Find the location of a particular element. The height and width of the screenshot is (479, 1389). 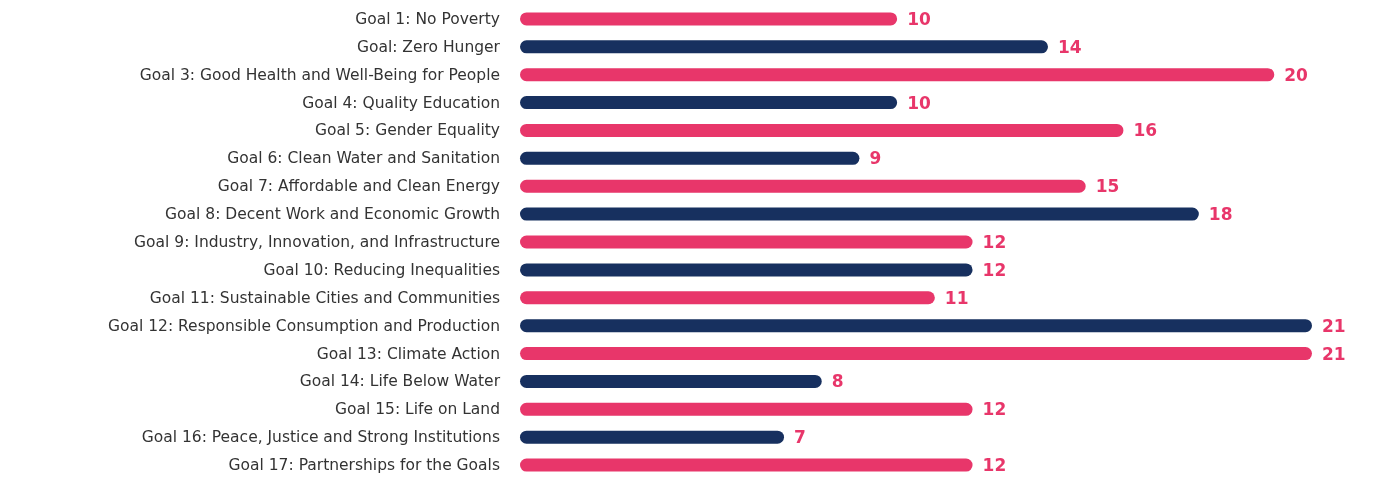

y-tick-label: Goal 1: No Poverty is located at coordinates (427, 18).